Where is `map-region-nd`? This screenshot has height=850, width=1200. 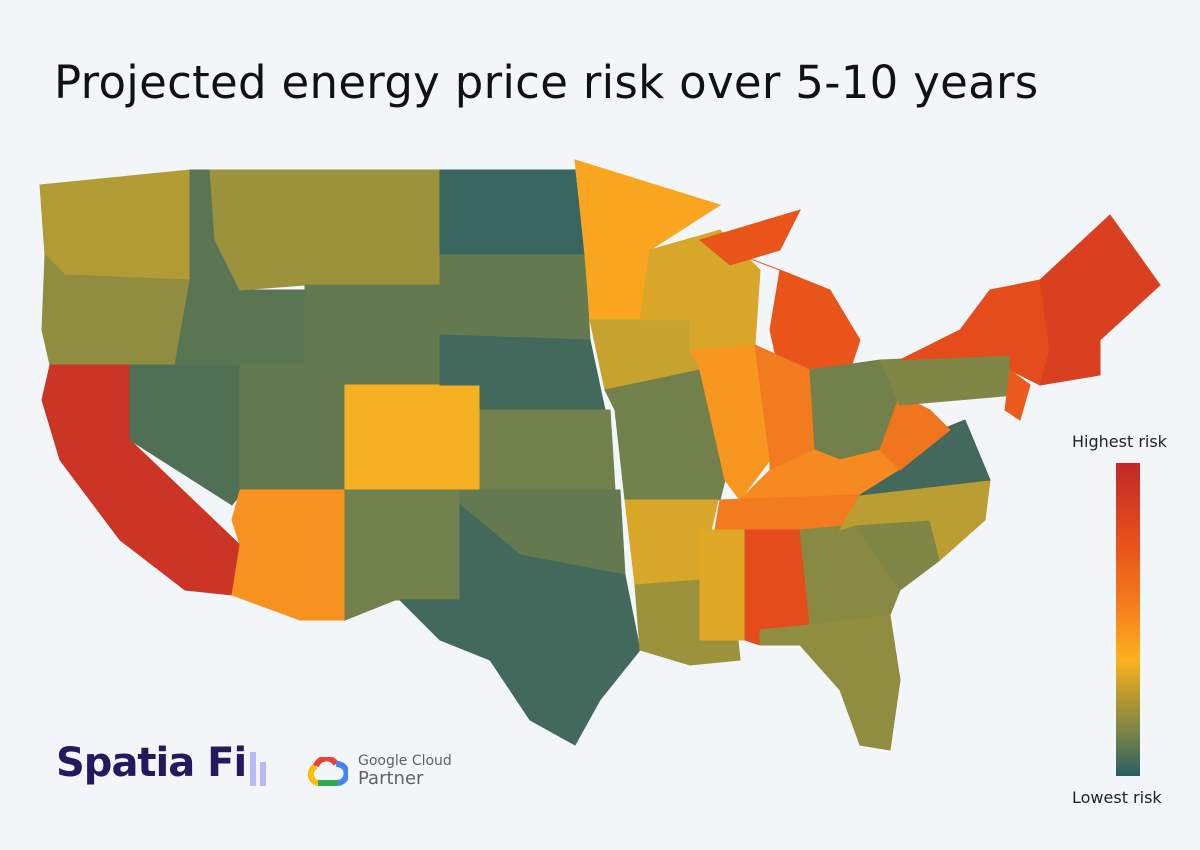
map-region-nd is located at coordinates (512, 212).